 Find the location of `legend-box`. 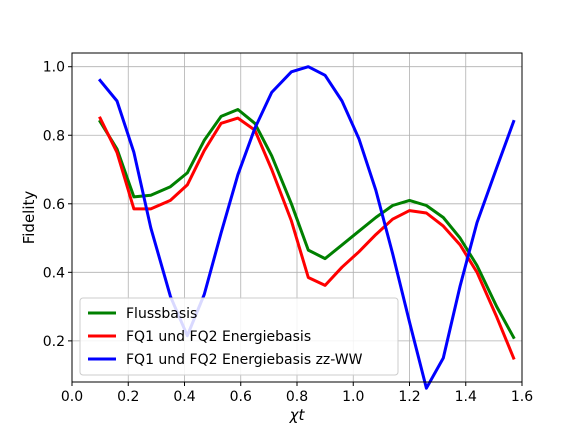

legend-box is located at coordinates (239, 336).